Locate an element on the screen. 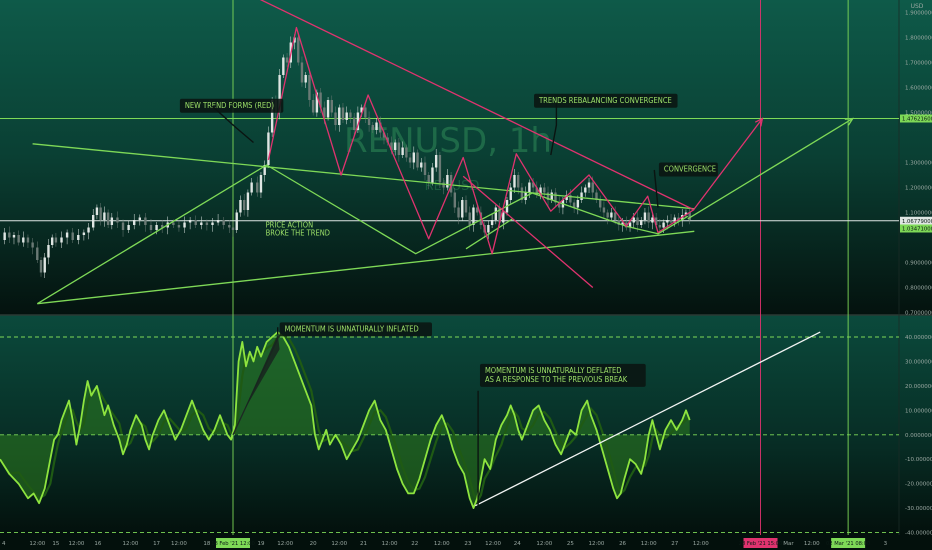  momentum-trend-line is located at coordinates (648, 419).